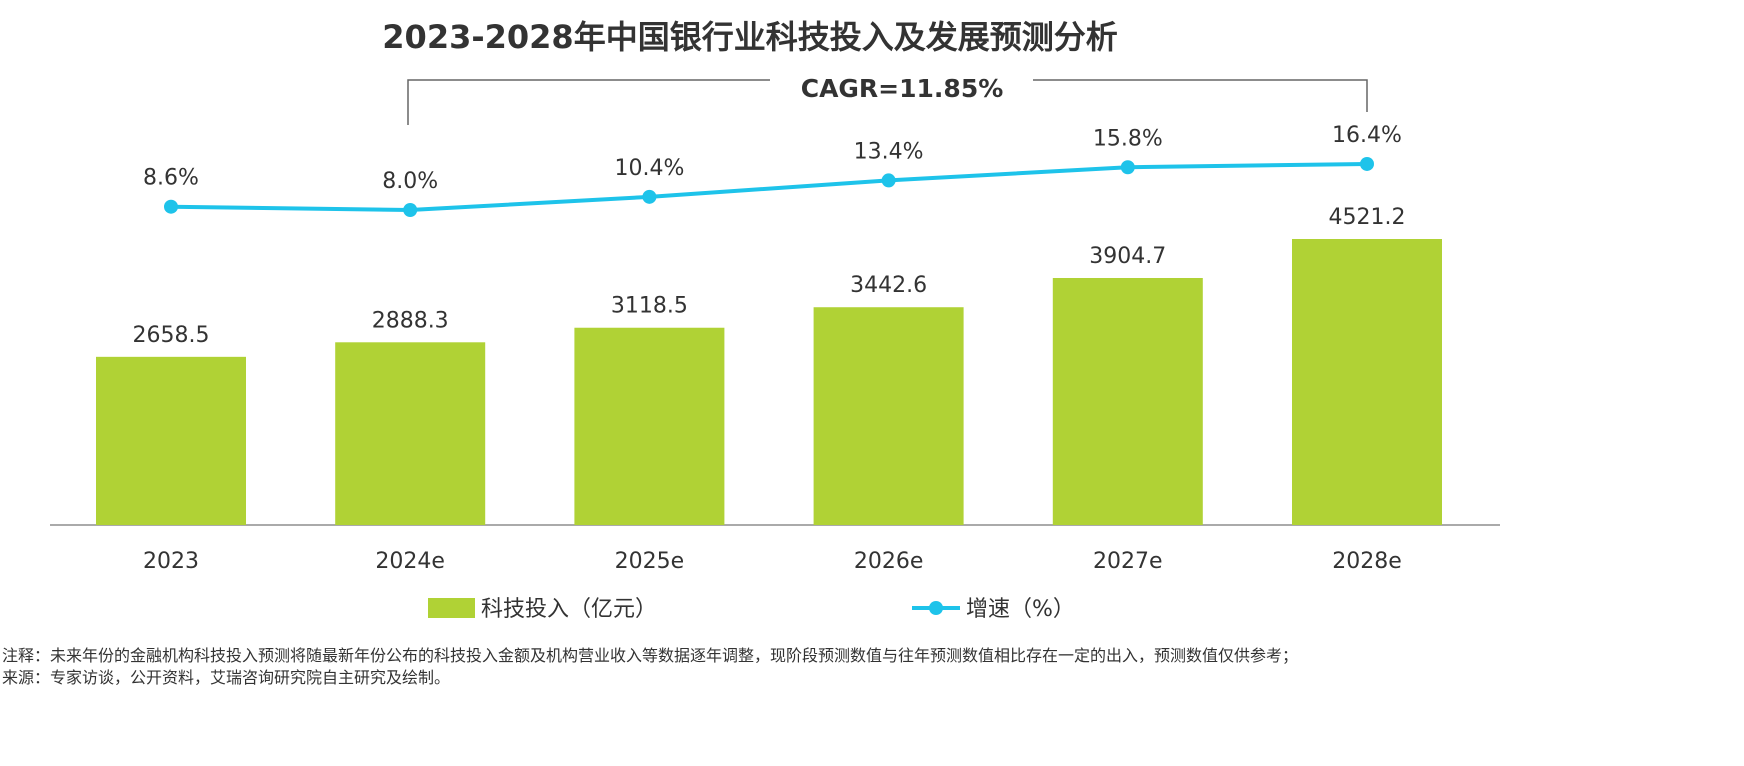  Describe the element at coordinates (410, 210) in the screenshot. I see `growth-point-2024e` at that location.